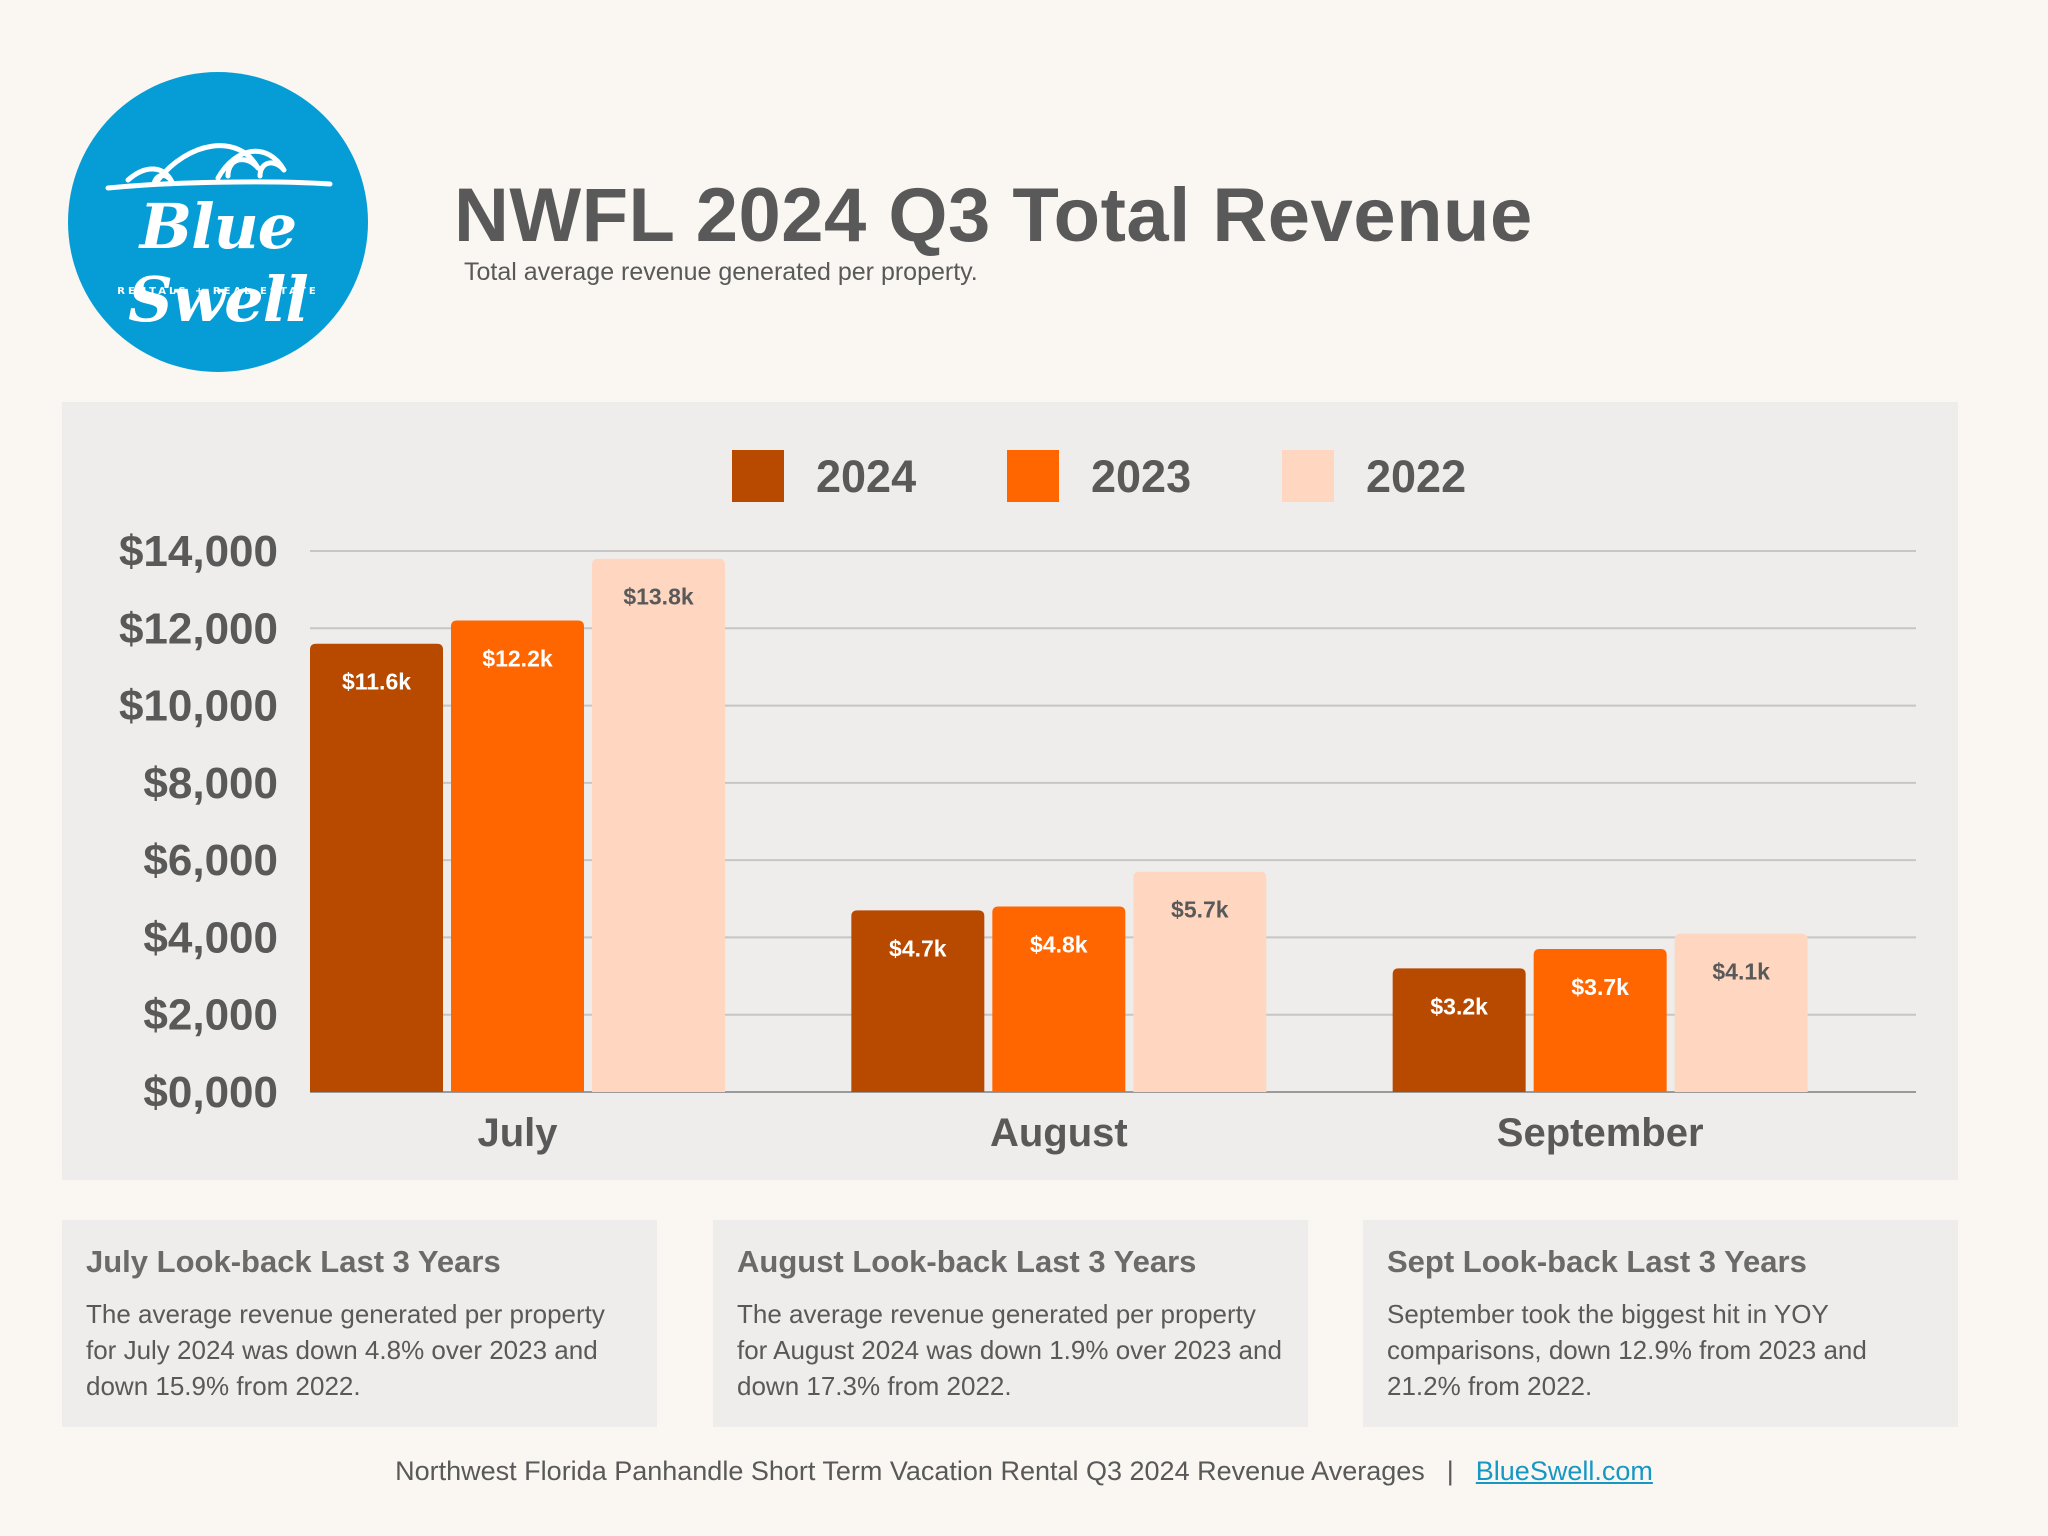  Describe the element at coordinates (1416, 476) in the screenshot. I see `legend-label-2022: 2022` at that location.